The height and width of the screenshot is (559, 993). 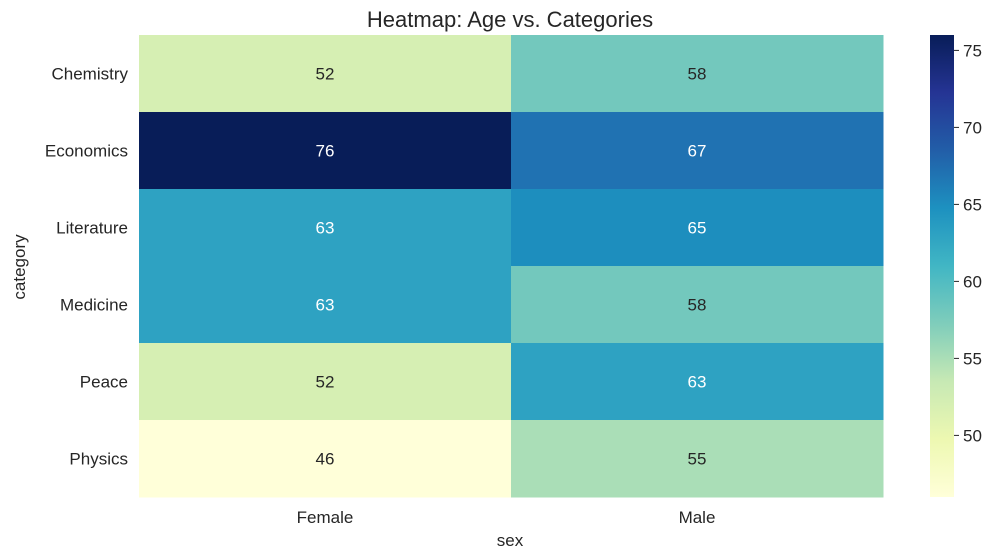 I want to click on cell-value-label: 67, so click(x=697, y=151).